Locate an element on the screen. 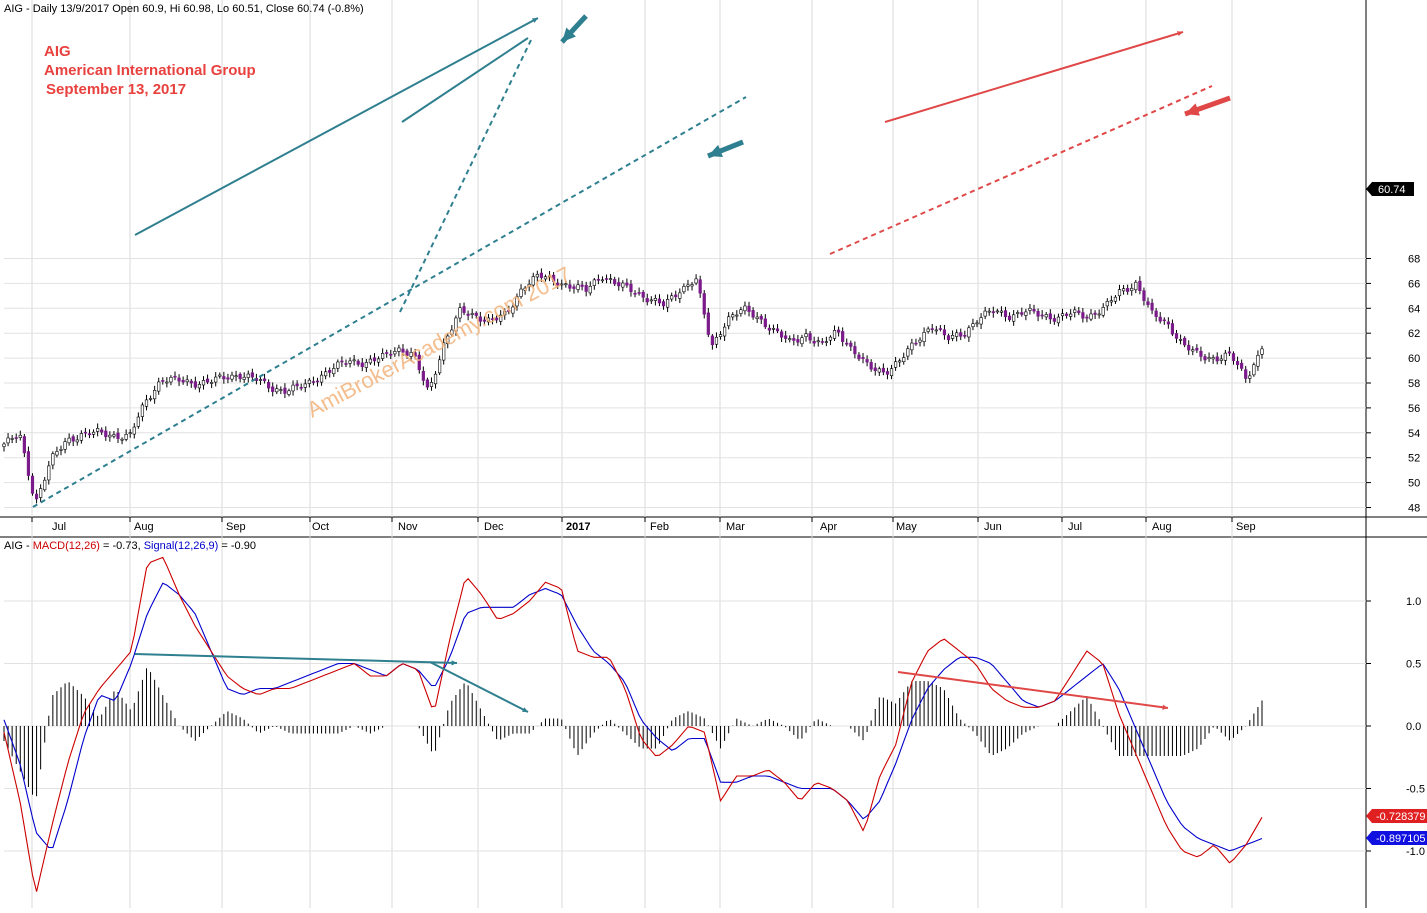 The height and width of the screenshot is (913, 1427). x-tick-label: 2017 is located at coordinates (578, 527).